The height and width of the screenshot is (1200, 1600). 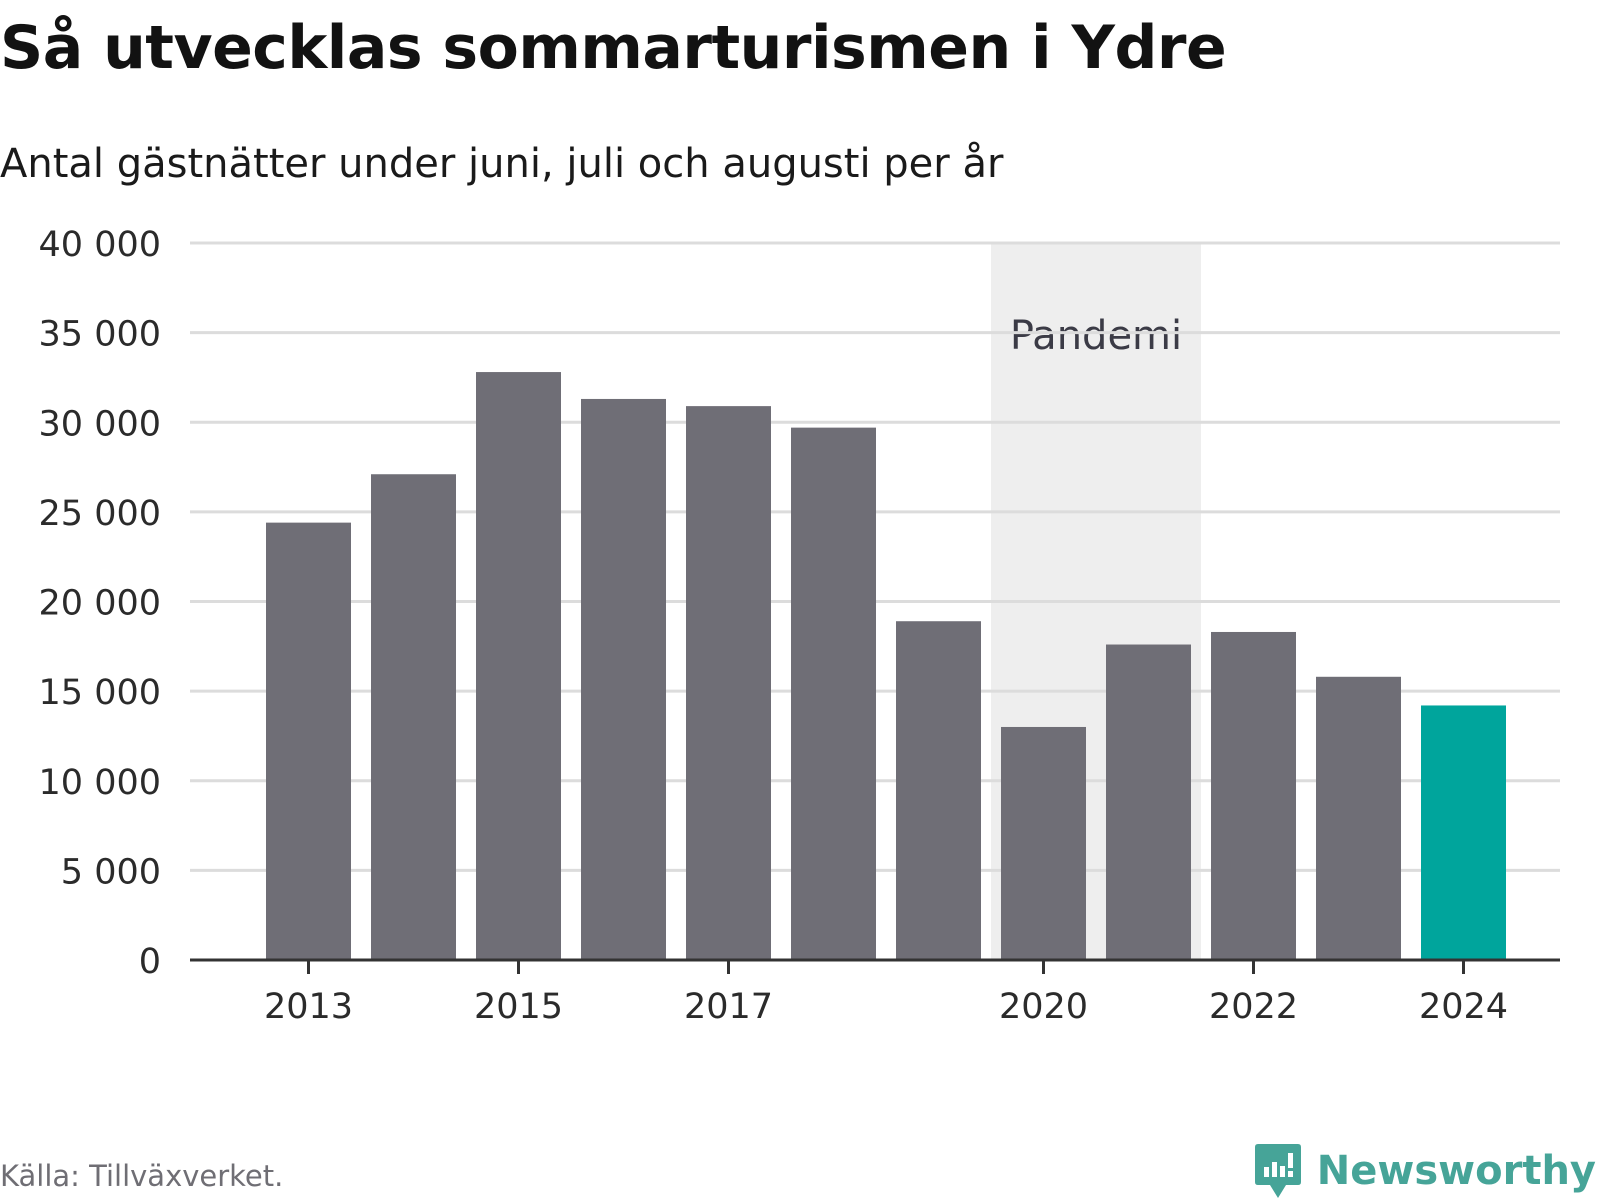 I want to click on newsworthy-brand: Newsworthy, so click(x=1424, y=1171).